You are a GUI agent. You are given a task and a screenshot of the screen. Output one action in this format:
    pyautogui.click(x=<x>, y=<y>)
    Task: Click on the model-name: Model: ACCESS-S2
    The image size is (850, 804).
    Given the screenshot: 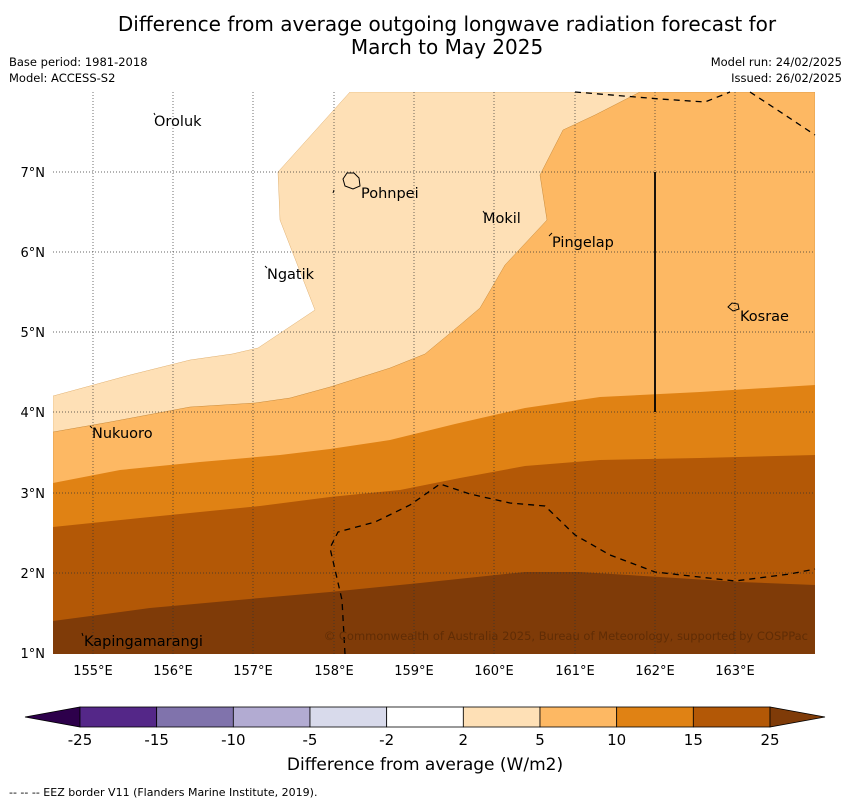 What is the action you would take?
    pyautogui.click(x=62, y=78)
    